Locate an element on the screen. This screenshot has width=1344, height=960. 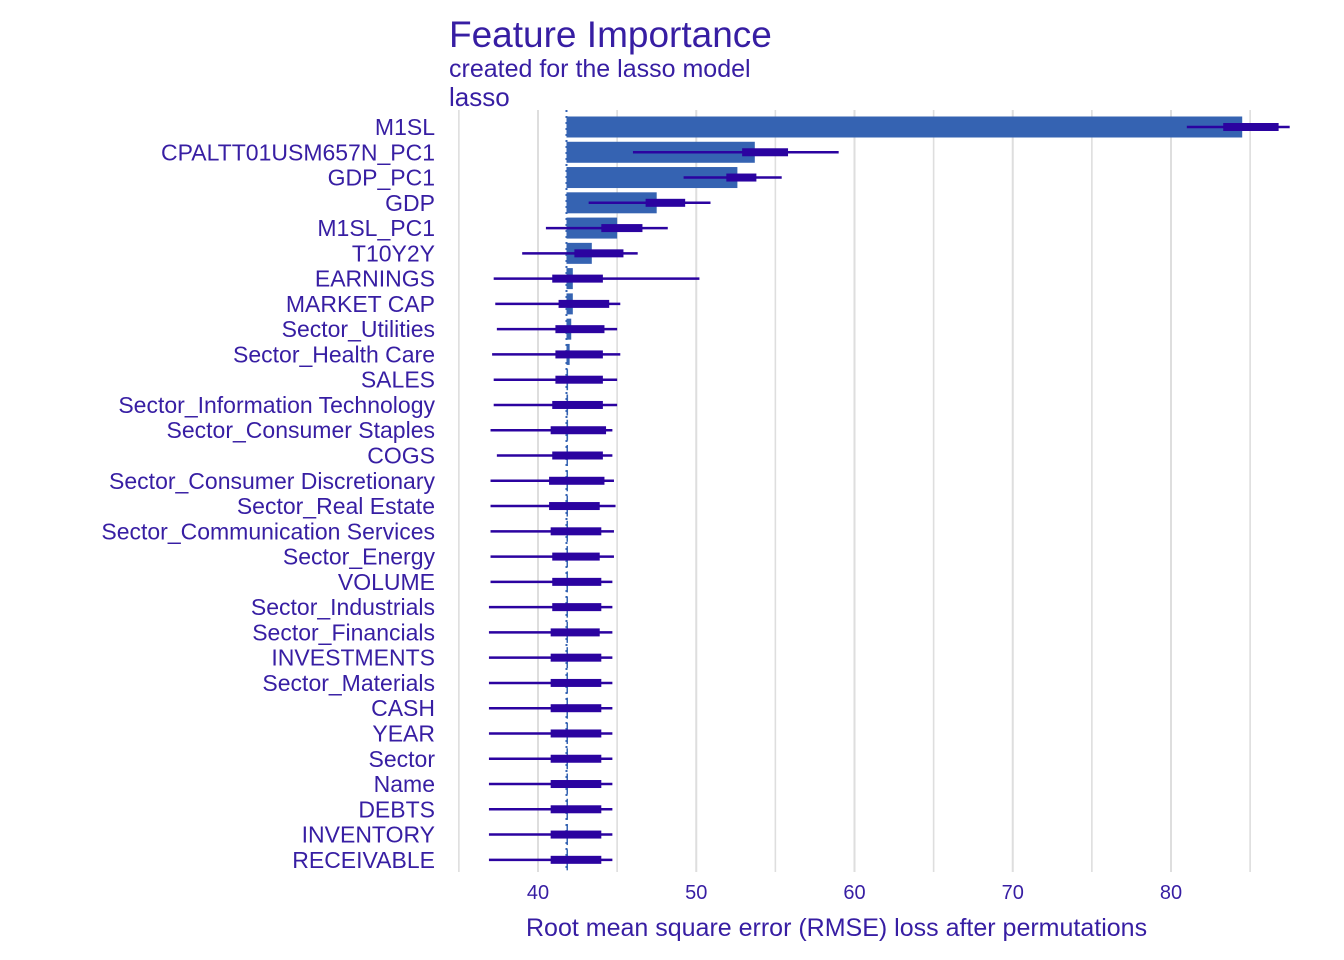
feature-label: RECEIVABLE is located at coordinates (363, 860).